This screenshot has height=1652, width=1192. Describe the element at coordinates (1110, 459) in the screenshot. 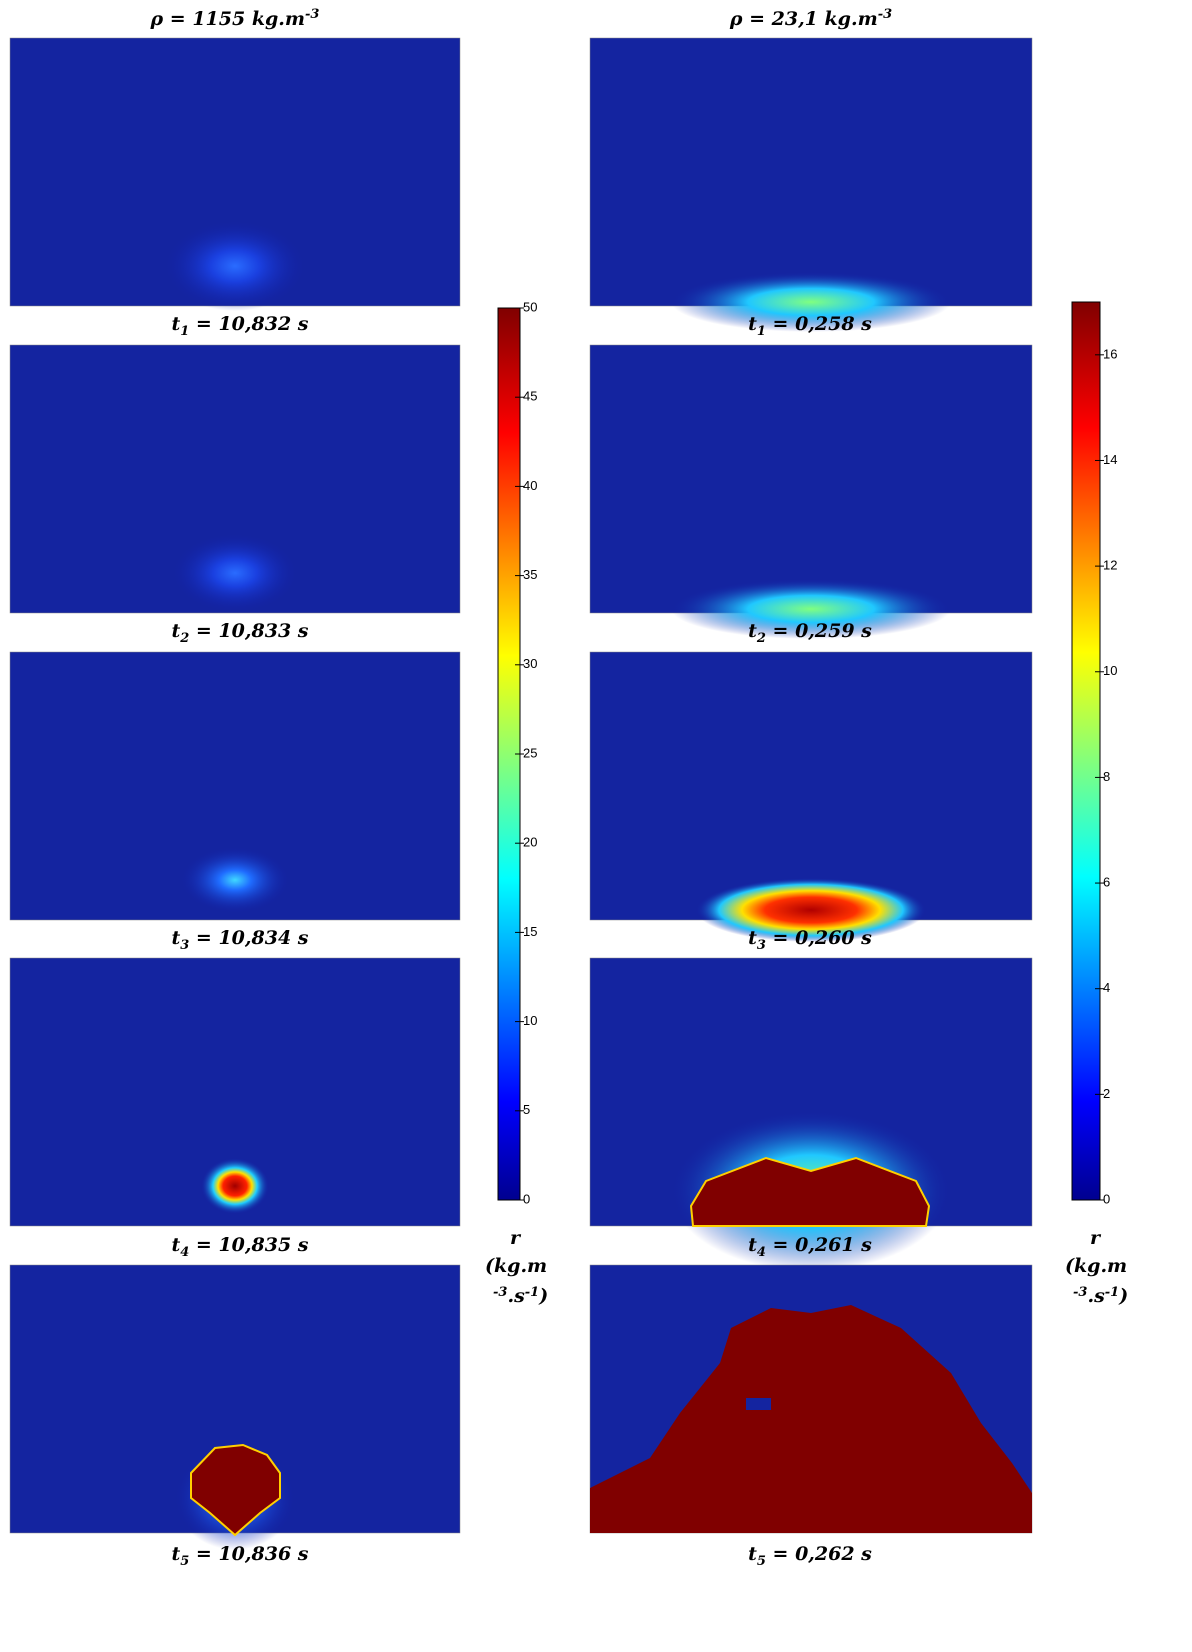

I see `colorbar-tick-label: 14` at that location.